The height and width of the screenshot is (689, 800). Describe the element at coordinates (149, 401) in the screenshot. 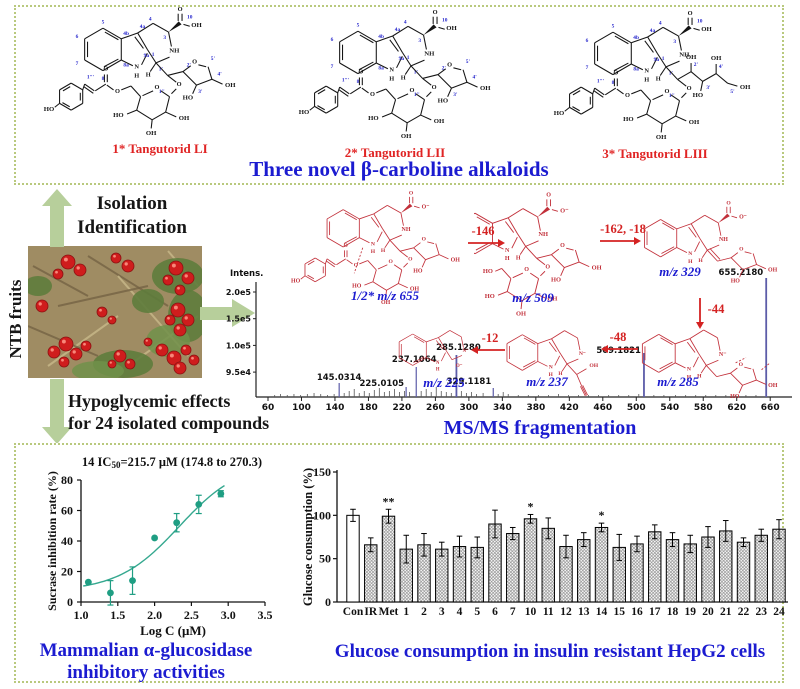

I see `hypoglycemic-text-line1: Hypoglycemic effects` at that location.